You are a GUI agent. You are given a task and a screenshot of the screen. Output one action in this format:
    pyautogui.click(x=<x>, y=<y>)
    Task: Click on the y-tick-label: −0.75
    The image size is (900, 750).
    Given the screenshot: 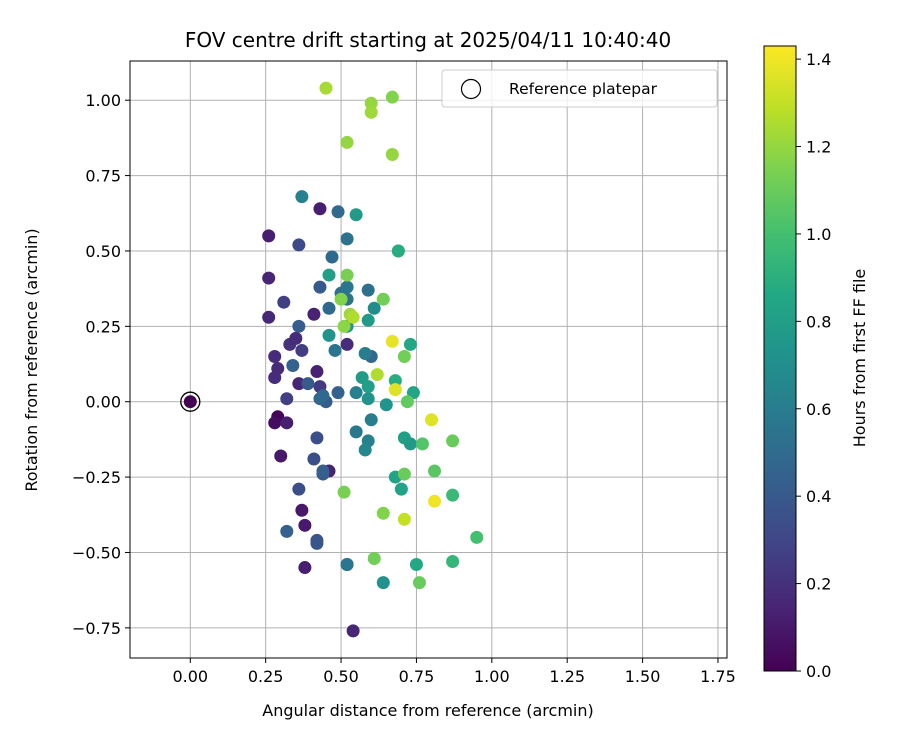 What is the action you would take?
    pyautogui.click(x=96, y=628)
    